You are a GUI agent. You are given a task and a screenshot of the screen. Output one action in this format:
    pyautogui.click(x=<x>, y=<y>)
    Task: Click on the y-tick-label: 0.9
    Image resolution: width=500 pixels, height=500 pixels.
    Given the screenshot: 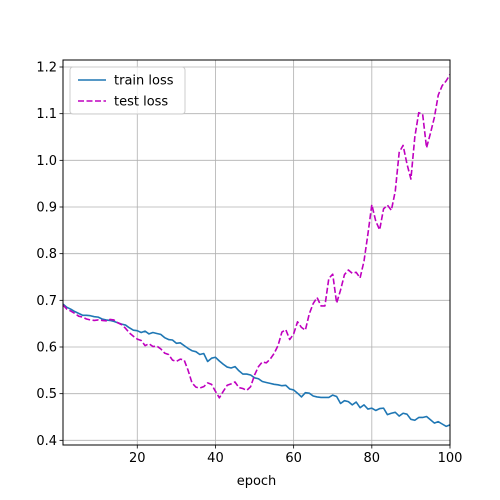 What is the action you would take?
    pyautogui.click(x=46, y=208)
    